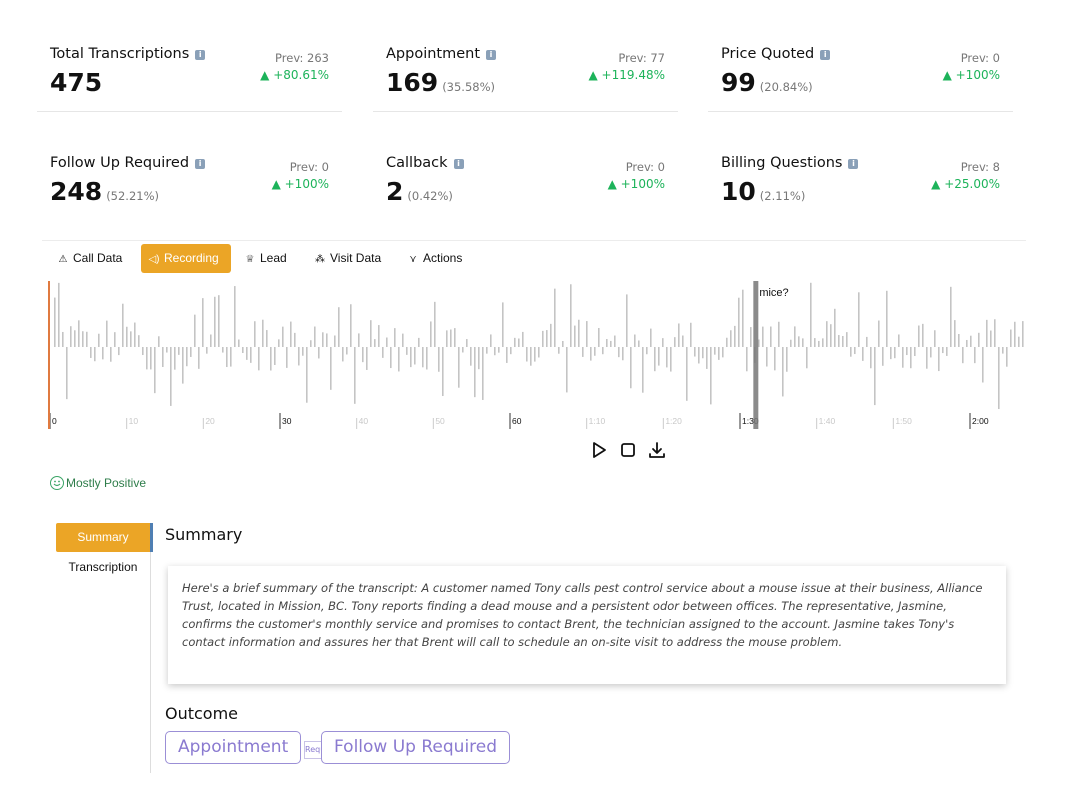  Describe the element at coordinates (204, 534) in the screenshot. I see `summary-heading: Summary` at that location.